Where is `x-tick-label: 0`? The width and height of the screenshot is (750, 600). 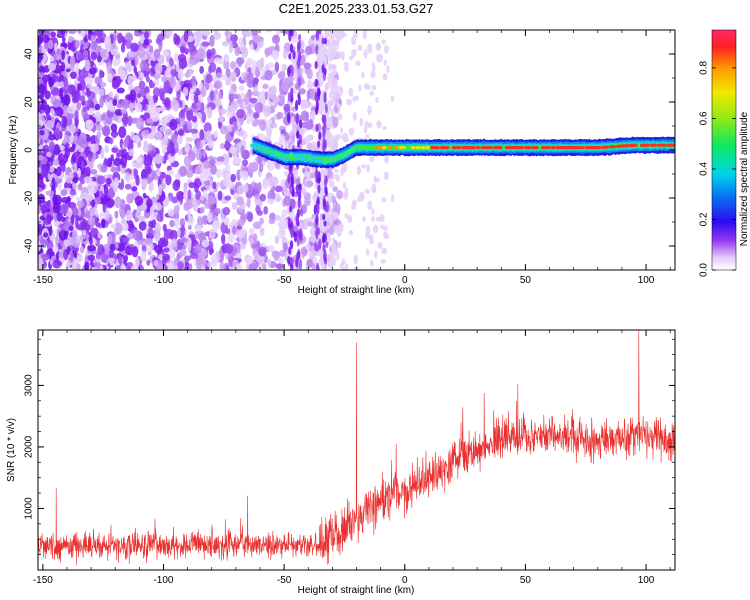
x-tick-label: 0 is located at coordinates (405, 280).